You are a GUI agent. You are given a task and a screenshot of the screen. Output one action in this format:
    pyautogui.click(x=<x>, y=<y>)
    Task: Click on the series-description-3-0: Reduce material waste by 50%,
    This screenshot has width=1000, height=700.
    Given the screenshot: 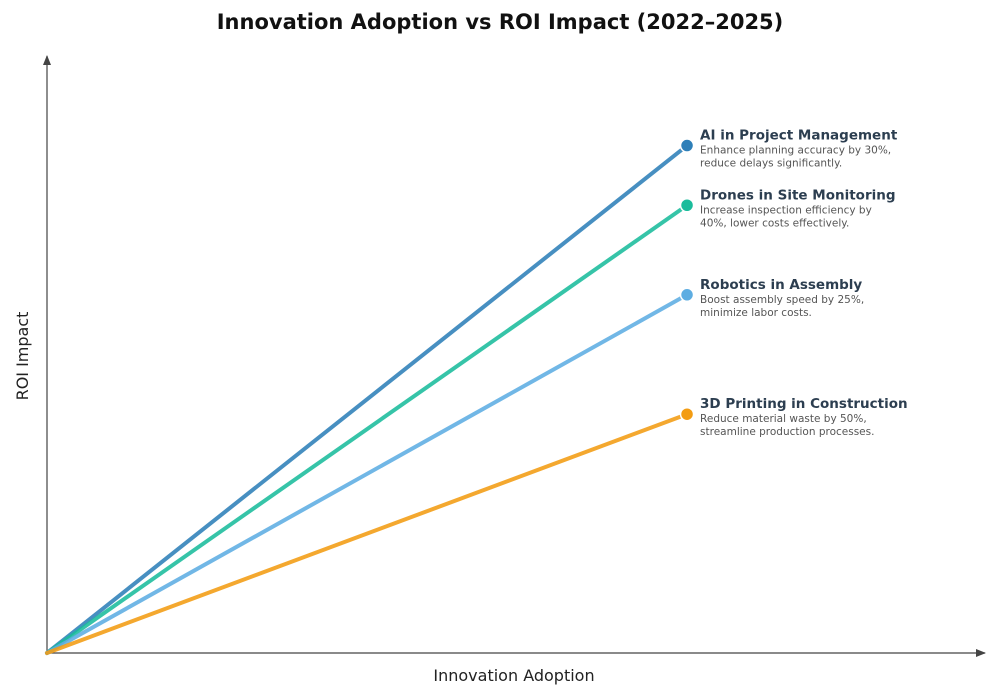 What is the action you would take?
    pyautogui.click(x=783, y=419)
    